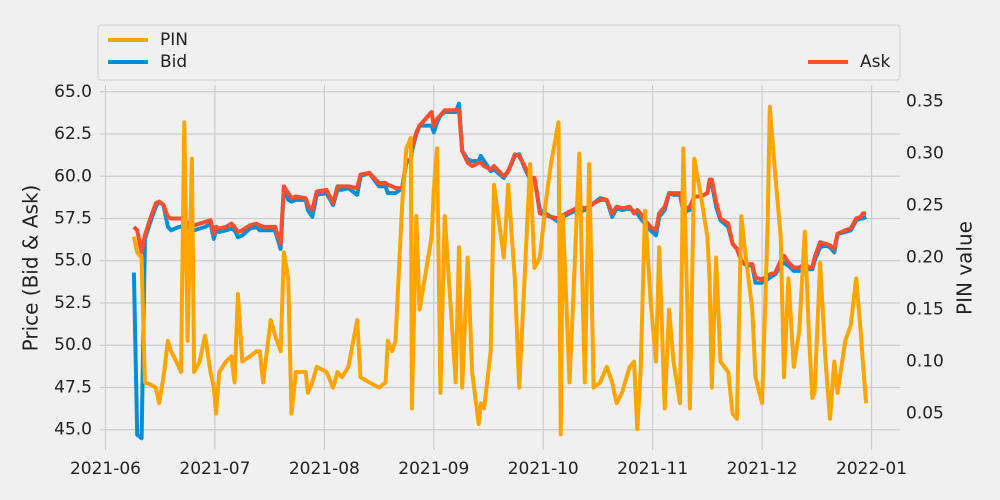 Image resolution: width=1000 pixels, height=500 pixels. Describe the element at coordinates (73, 176) in the screenshot. I see `y-tick-label: 60.0` at that location.